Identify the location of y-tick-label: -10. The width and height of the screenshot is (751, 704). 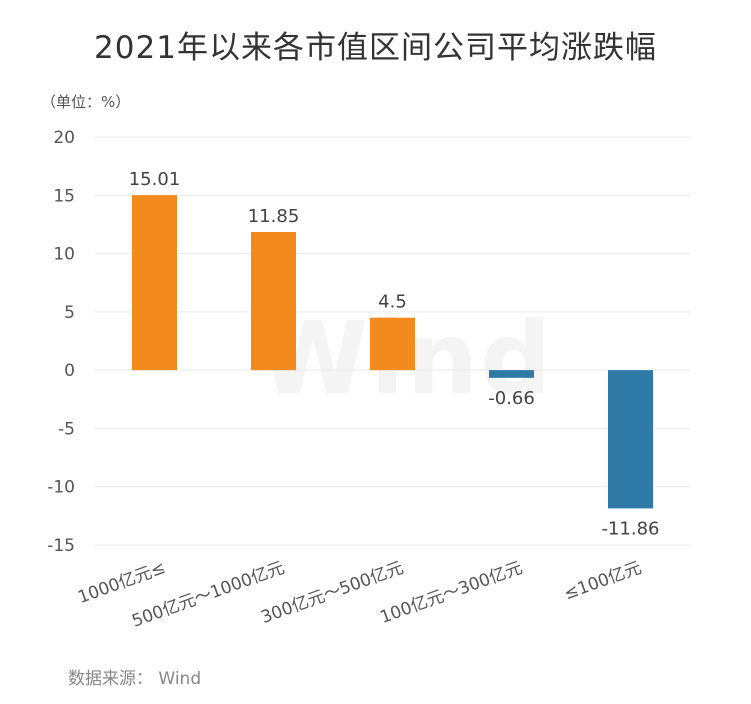
(61, 488).